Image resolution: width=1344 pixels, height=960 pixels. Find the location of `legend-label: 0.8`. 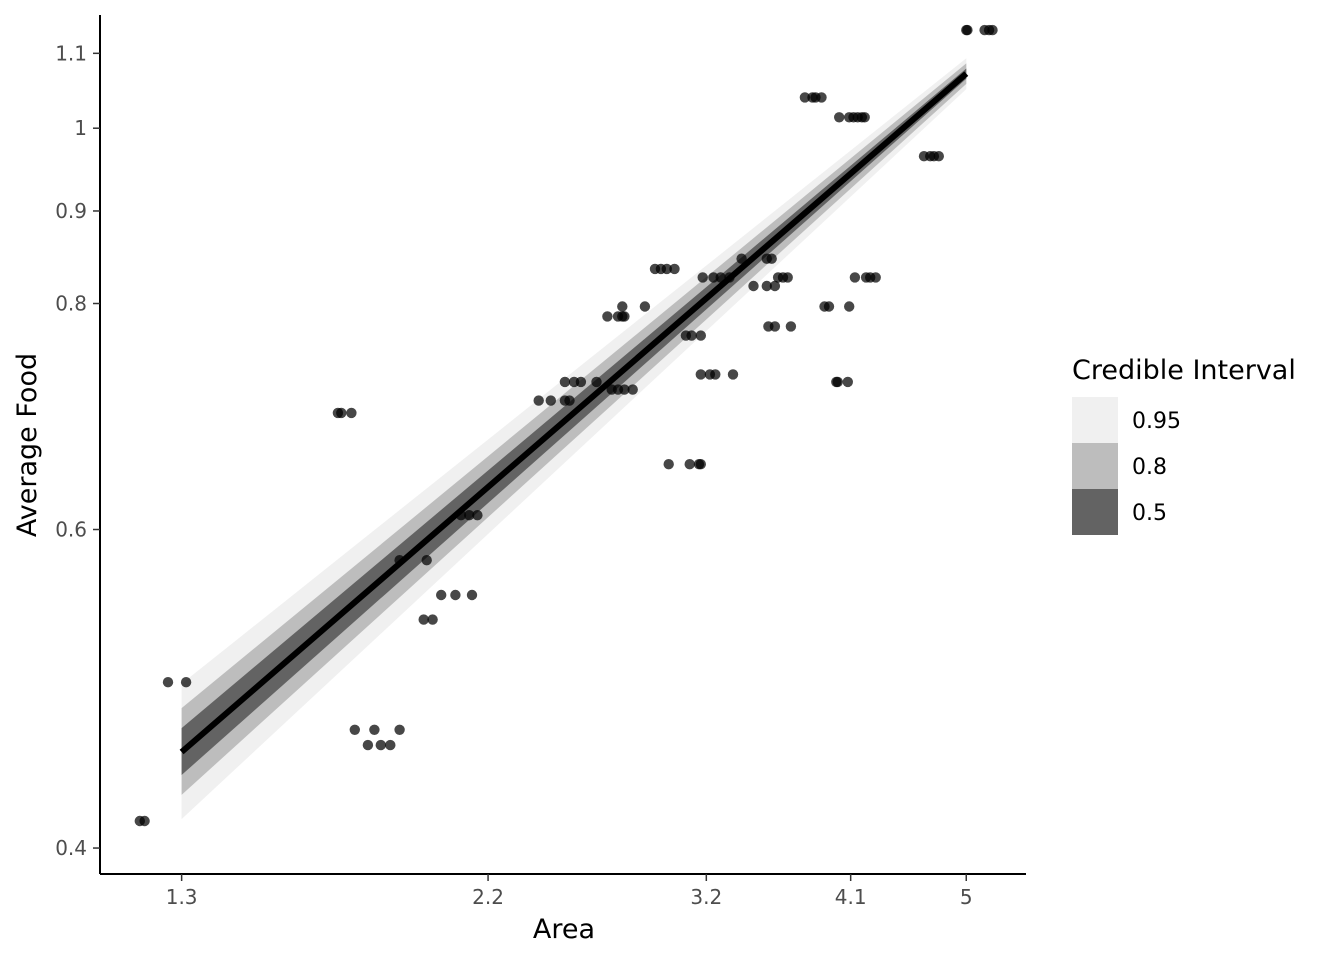

legend-label: 0.8 is located at coordinates (1149, 467).